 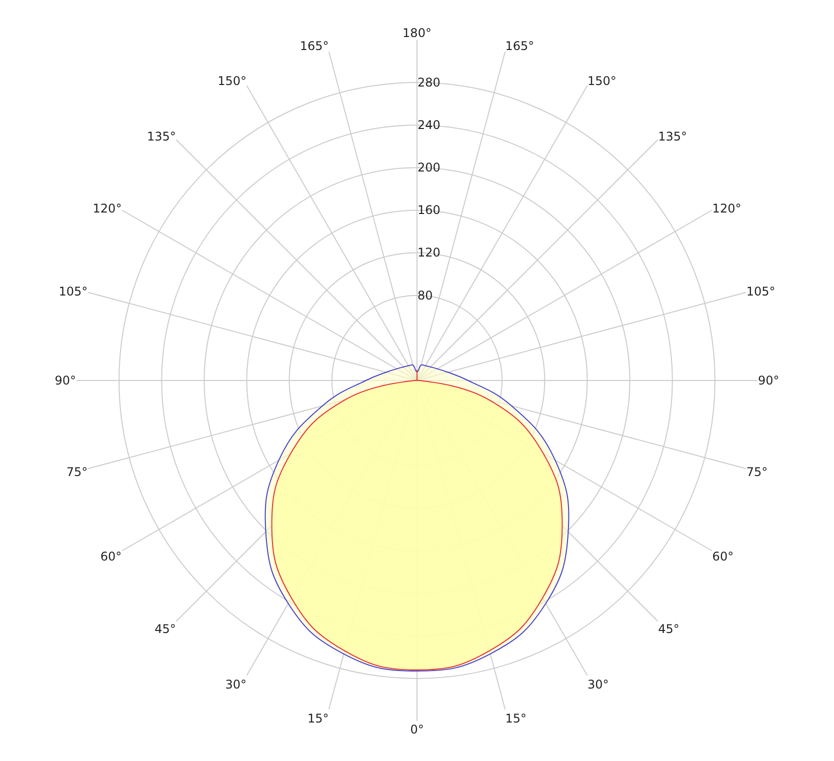 I want to click on y-tick-label: 200, so click(x=429, y=167).